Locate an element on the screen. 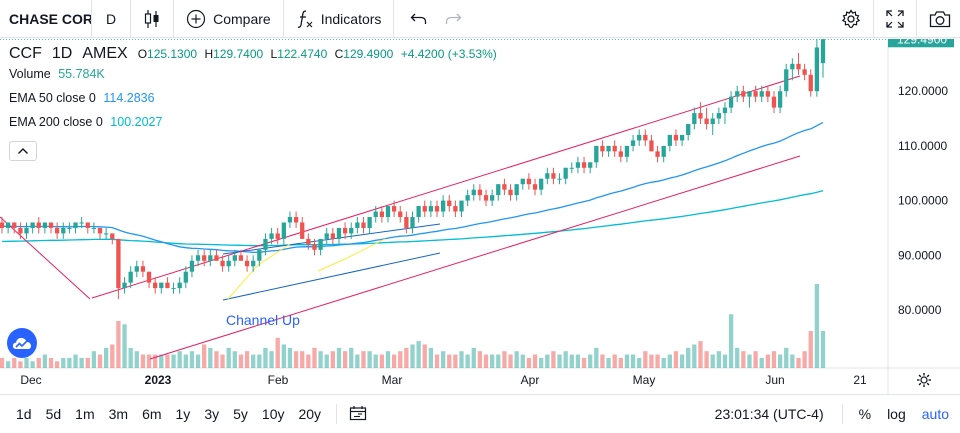 The height and width of the screenshot is (433, 960). undo-button is located at coordinates (415, 19).